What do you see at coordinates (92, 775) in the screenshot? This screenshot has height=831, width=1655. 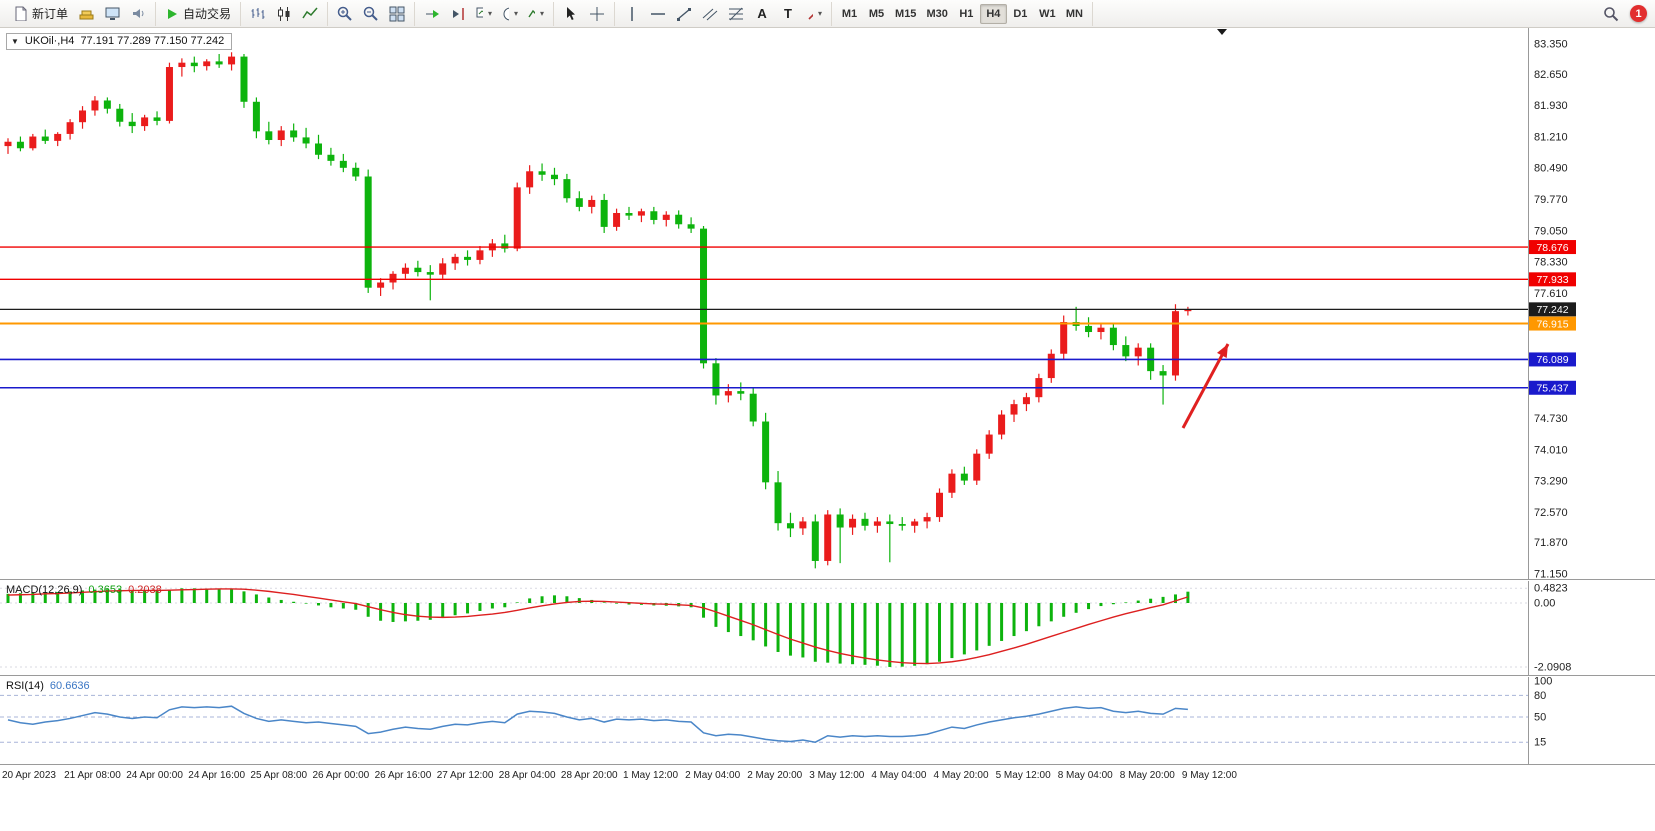 I see `time-axis-label: 21 Apr 08:00` at bounding box center [92, 775].